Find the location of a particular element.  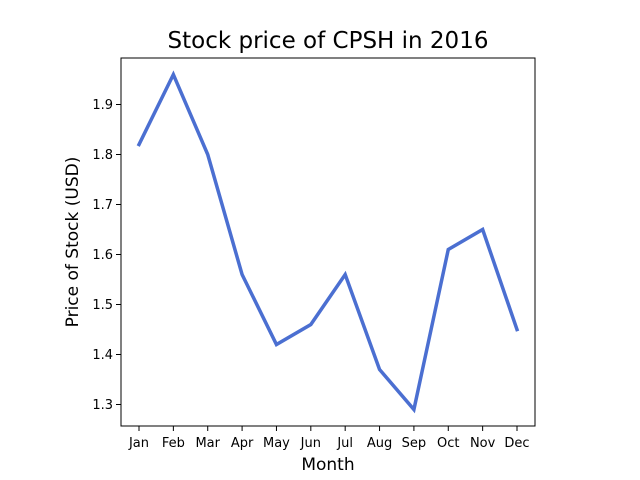

x-tick-label: Mar is located at coordinates (207, 443).